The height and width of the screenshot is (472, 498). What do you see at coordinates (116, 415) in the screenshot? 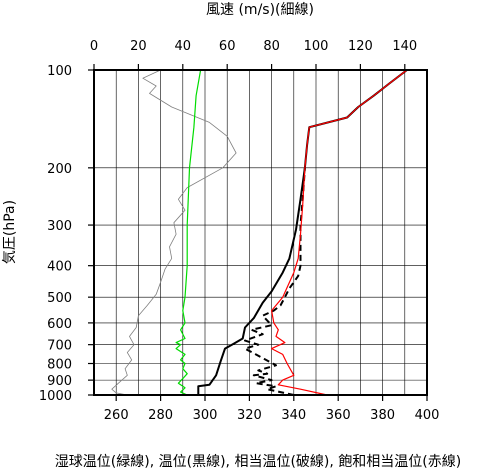
I see `bottom-axis-tick-label: 260` at bounding box center [116, 415].